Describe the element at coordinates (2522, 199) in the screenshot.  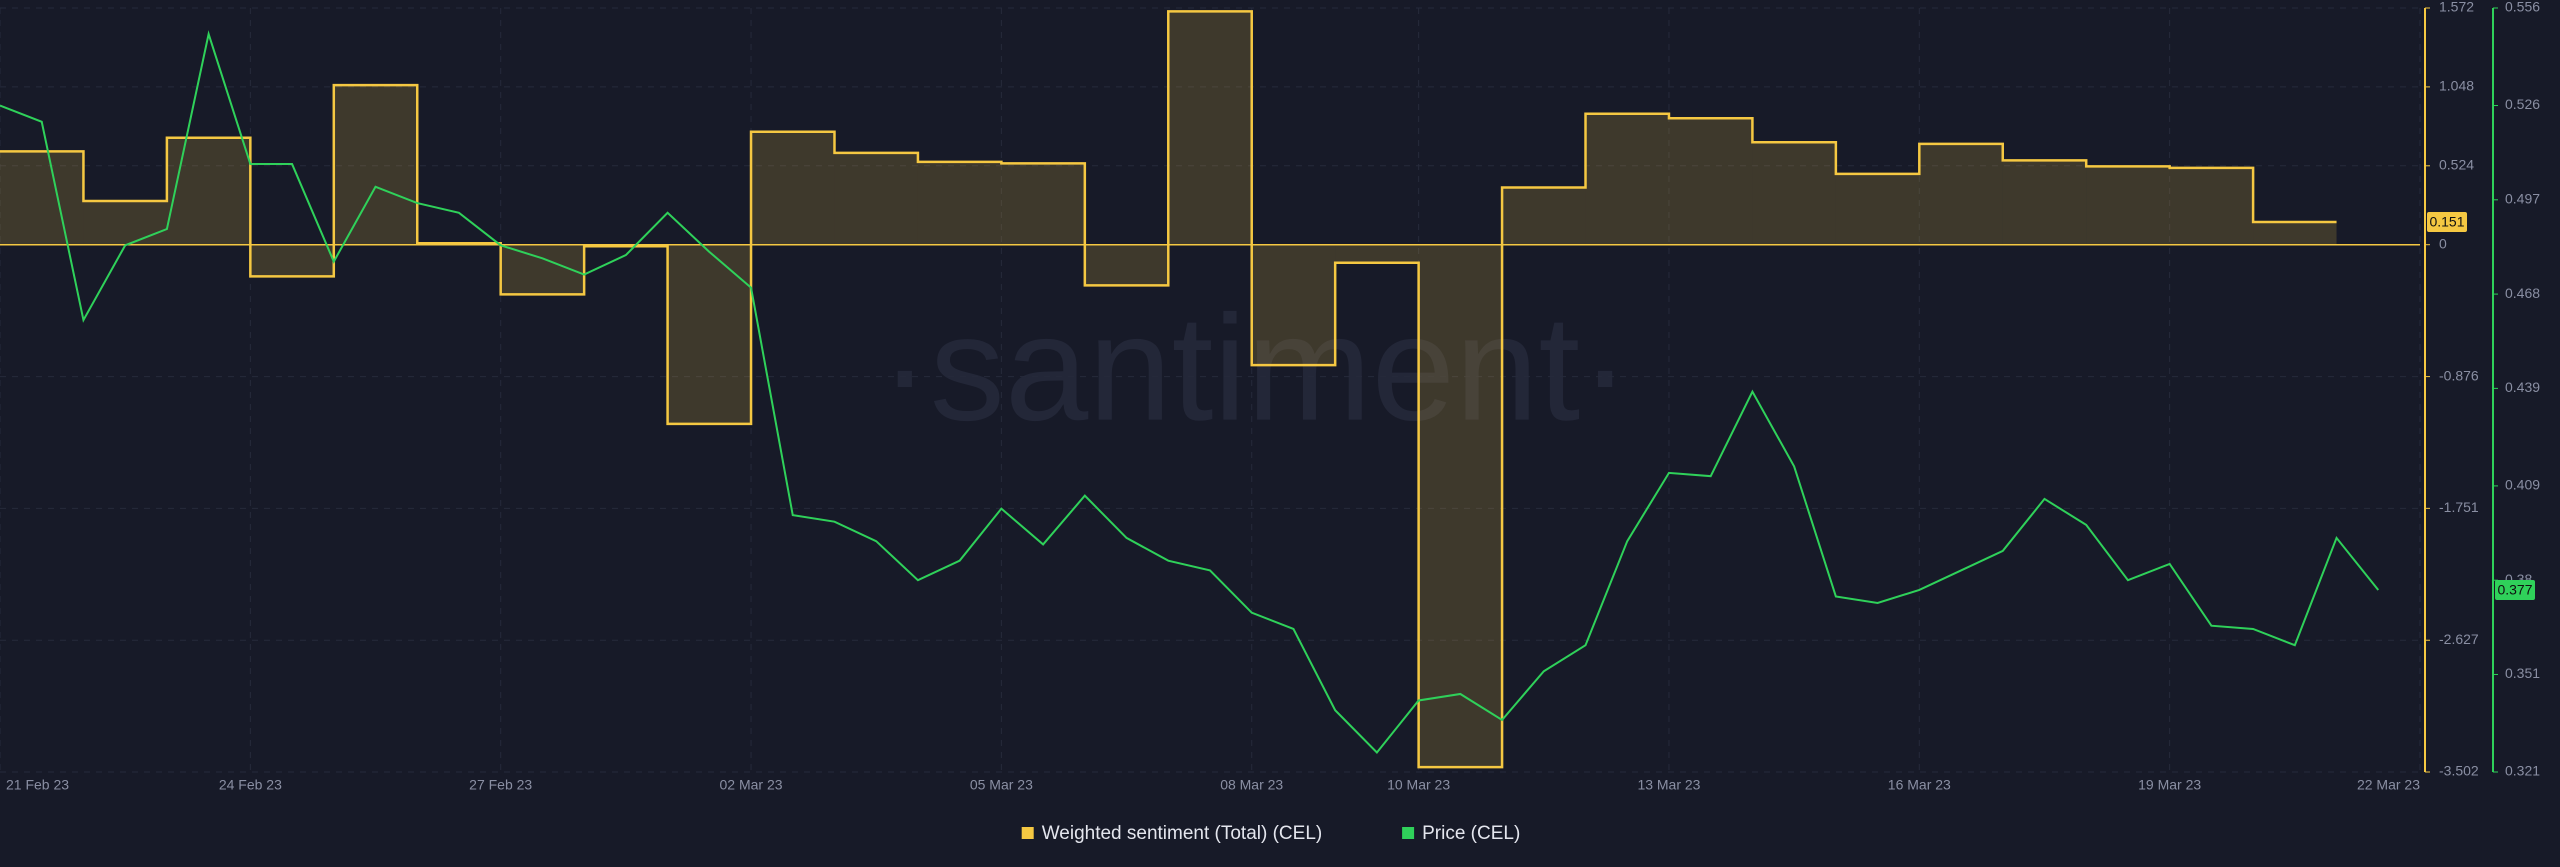
I see `y2-tick-label: 0.497` at that location.